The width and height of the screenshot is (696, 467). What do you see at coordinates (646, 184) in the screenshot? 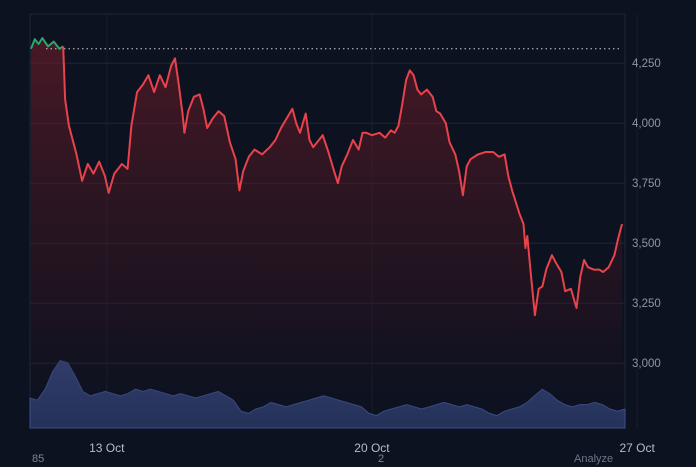
I see `y-tick-label: 3,750` at bounding box center [646, 184].